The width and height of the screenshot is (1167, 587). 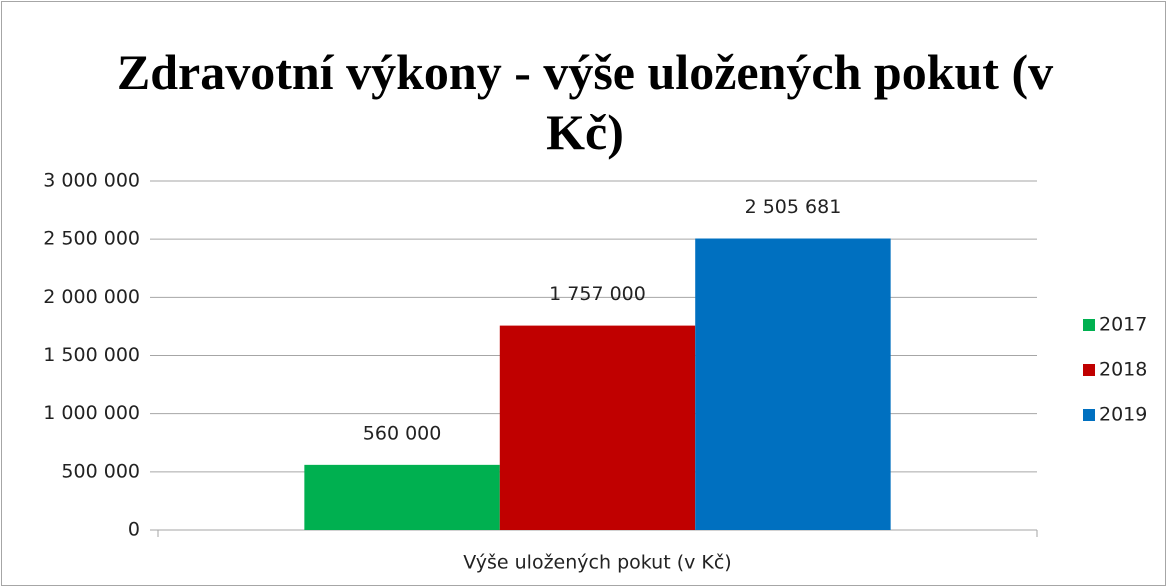 What do you see at coordinates (91, 181) in the screenshot?
I see `y-tick-label: 3 000 000` at bounding box center [91, 181].